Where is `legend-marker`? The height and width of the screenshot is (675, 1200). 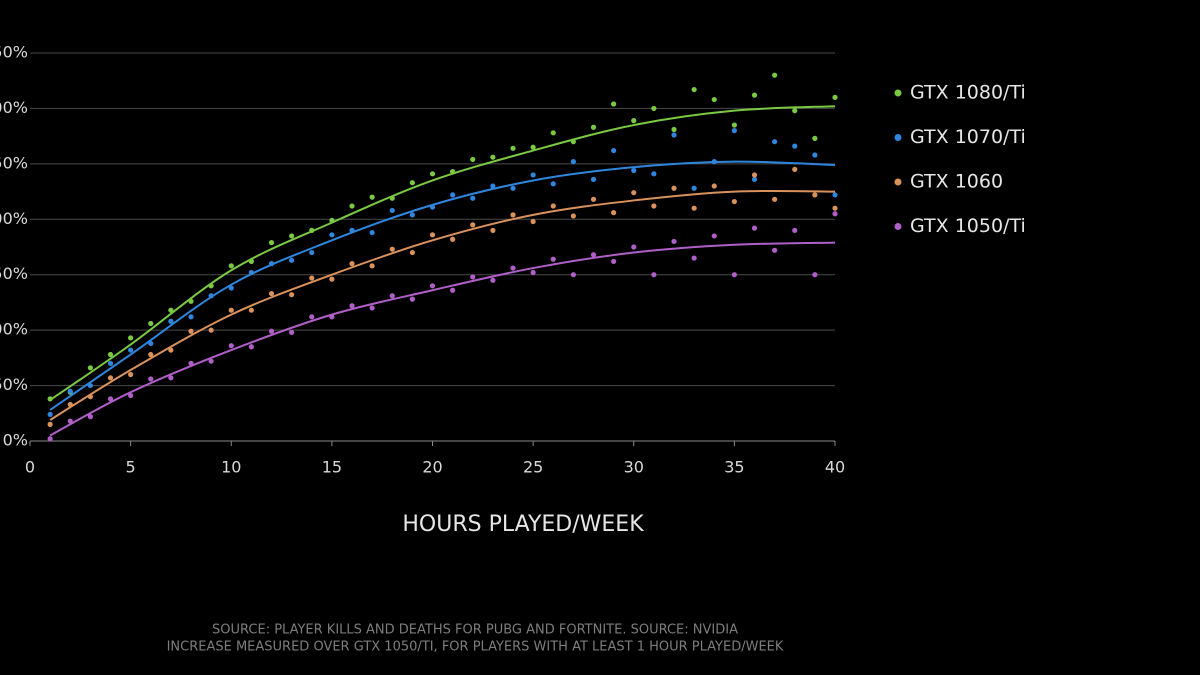 legend-marker is located at coordinates (898, 226).